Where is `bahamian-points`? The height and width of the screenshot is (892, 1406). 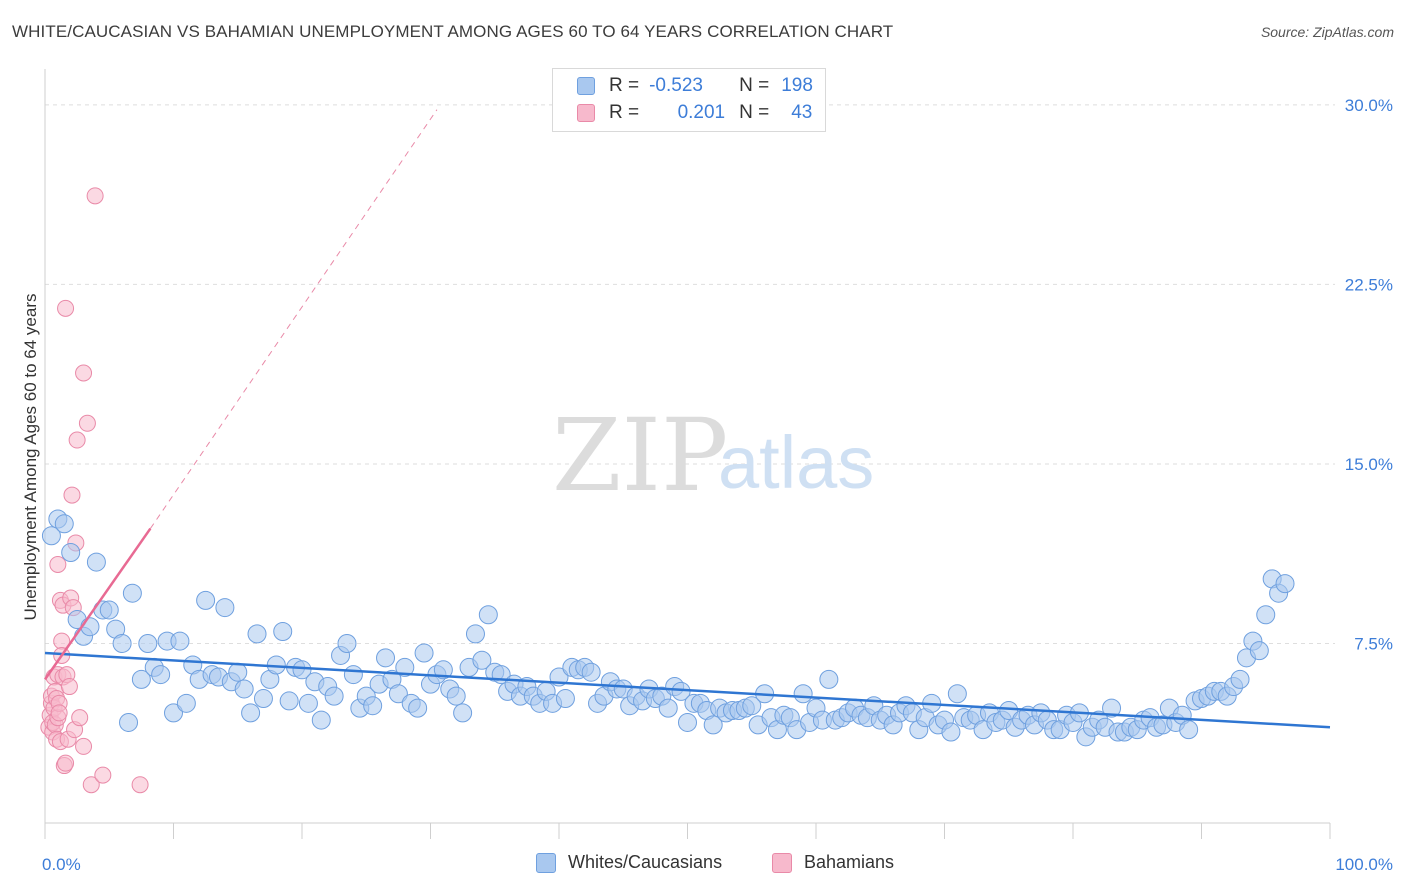 bahamian-points is located at coordinates (94, 490).